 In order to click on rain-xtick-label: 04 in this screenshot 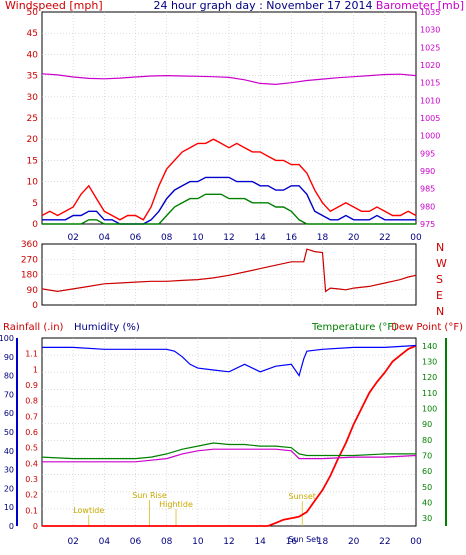, I will do `click(105, 542)`.